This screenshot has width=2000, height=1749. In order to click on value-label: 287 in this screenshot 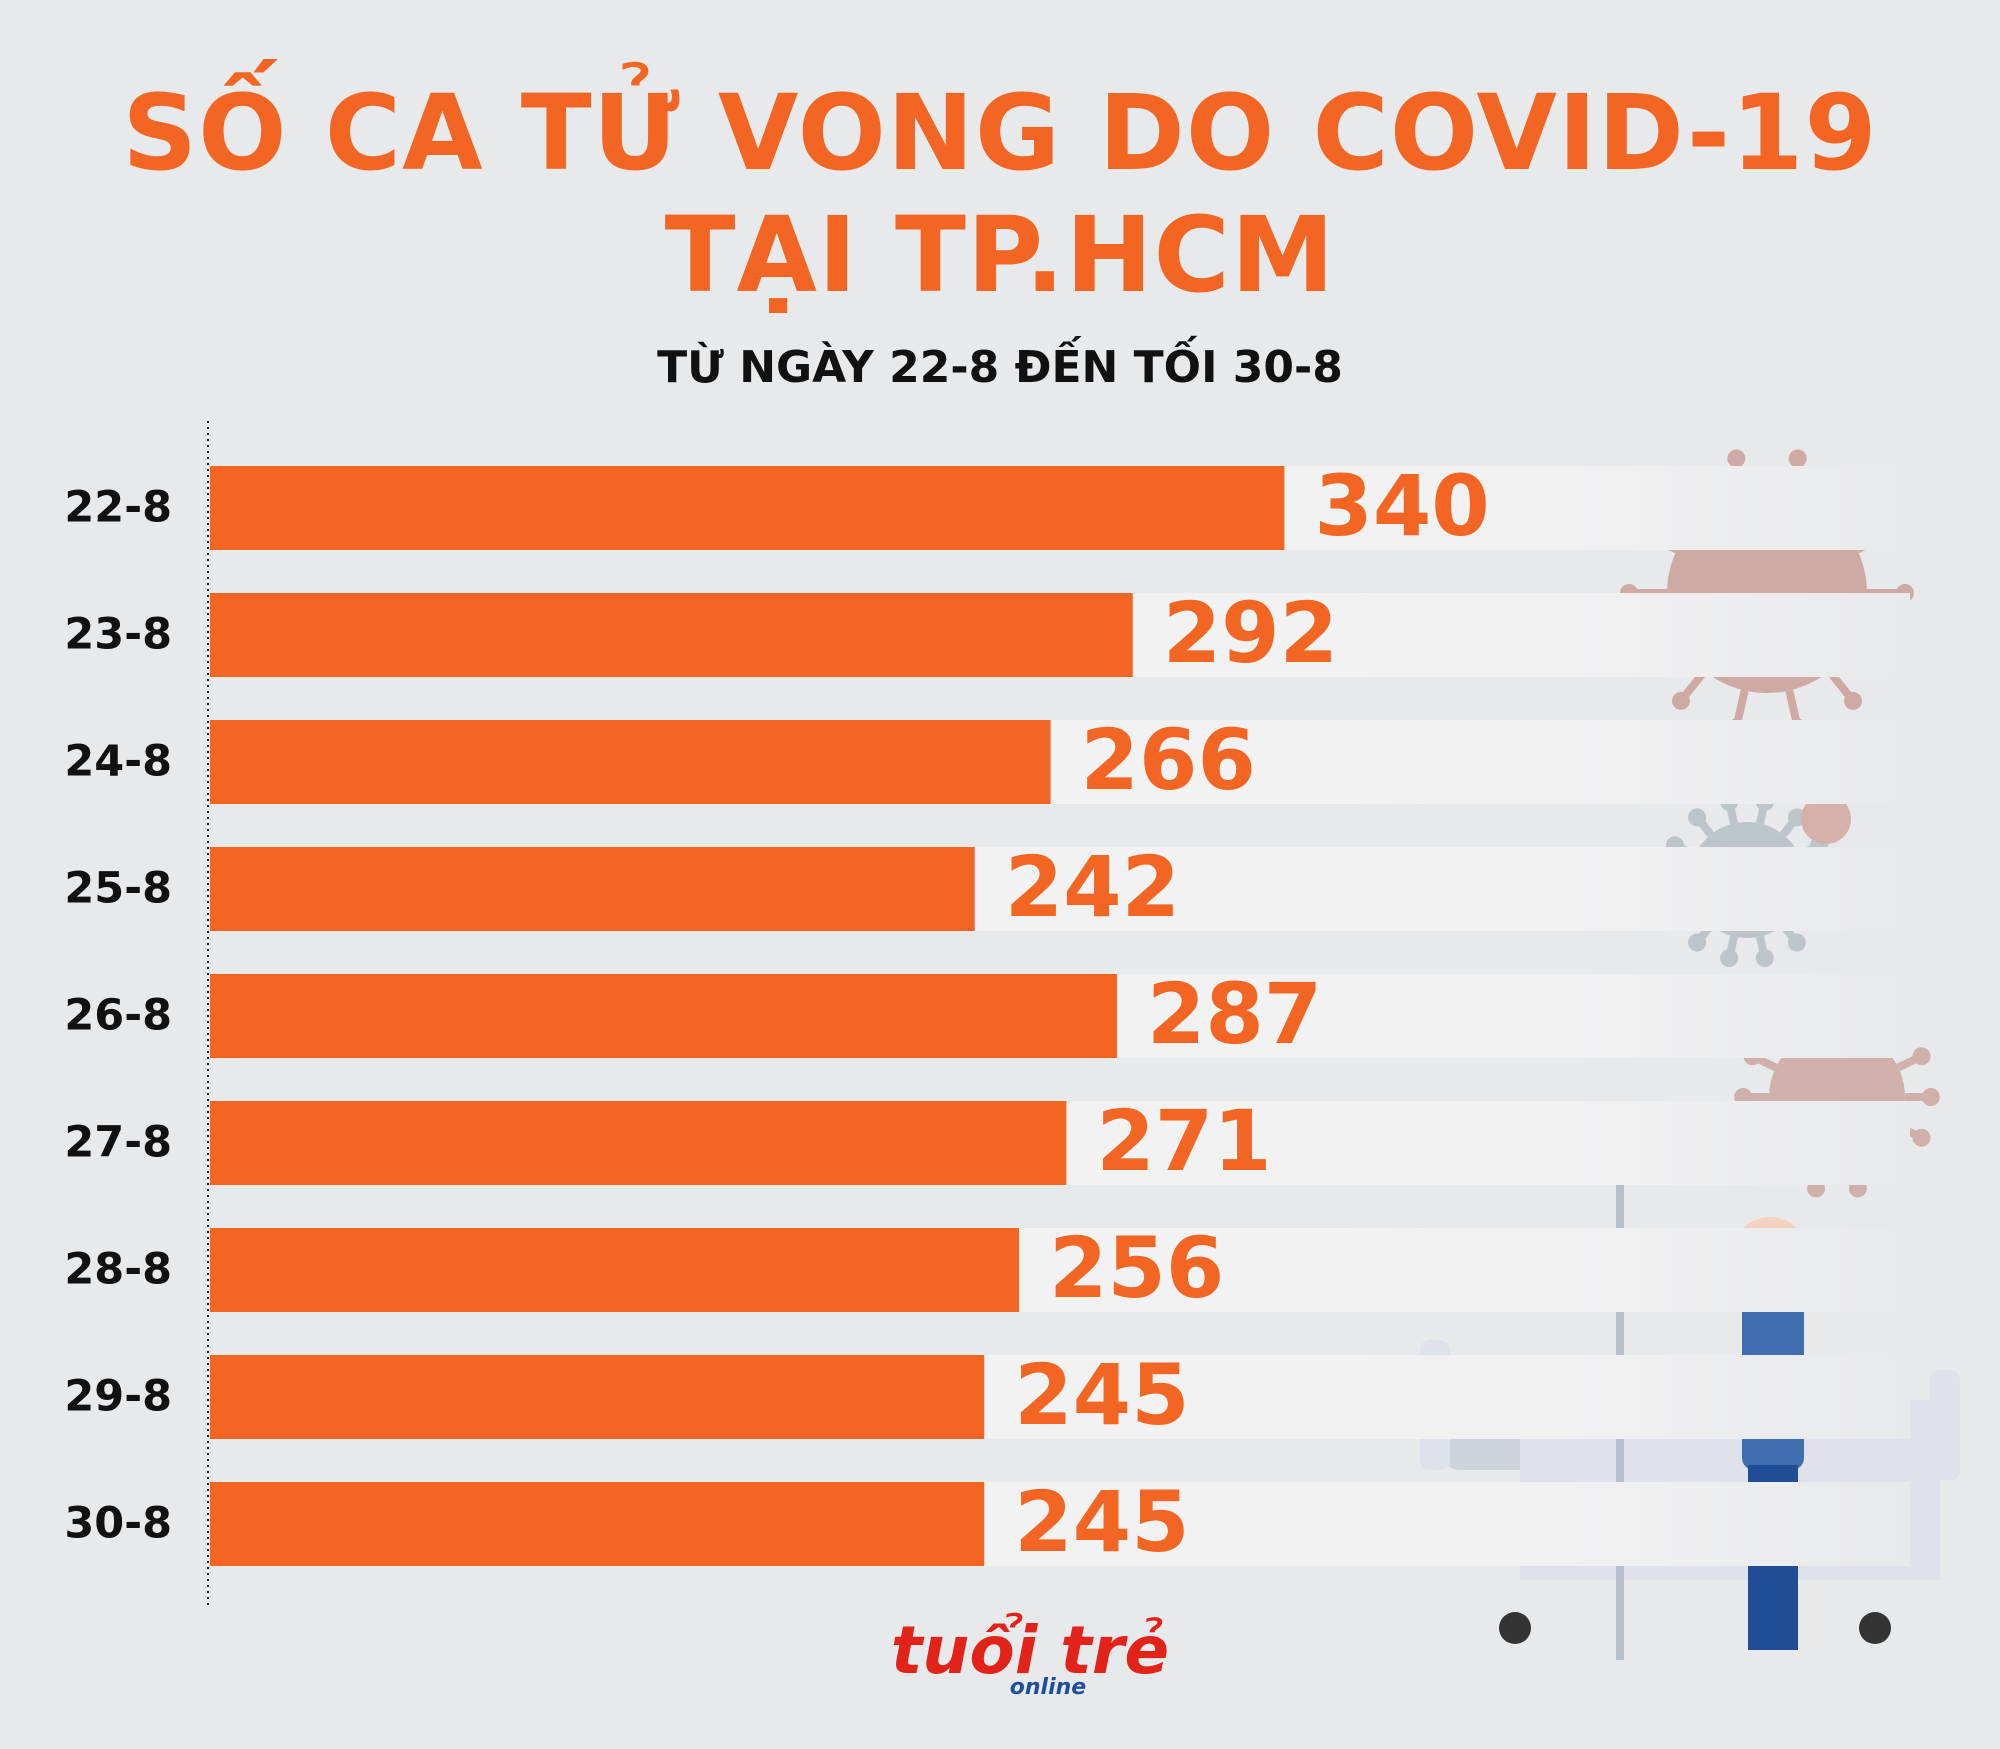, I will do `click(1234, 1014)`.